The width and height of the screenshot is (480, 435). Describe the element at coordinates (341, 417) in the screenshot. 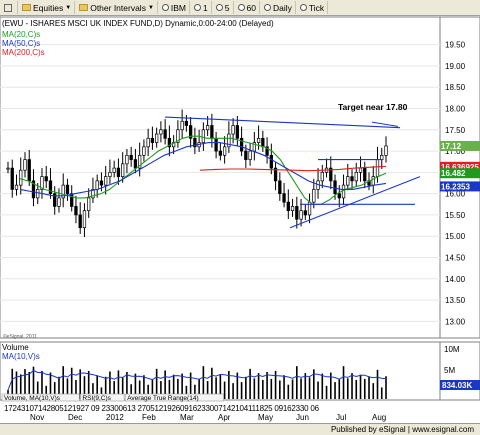

I see `x-month-label: Jul` at that location.